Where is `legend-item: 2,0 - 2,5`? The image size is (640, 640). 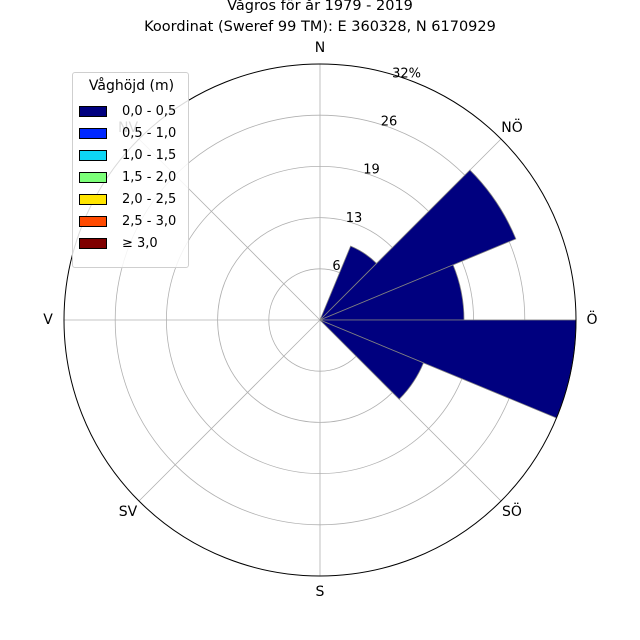
legend-item: 2,0 - 2,5 is located at coordinates (133, 200).